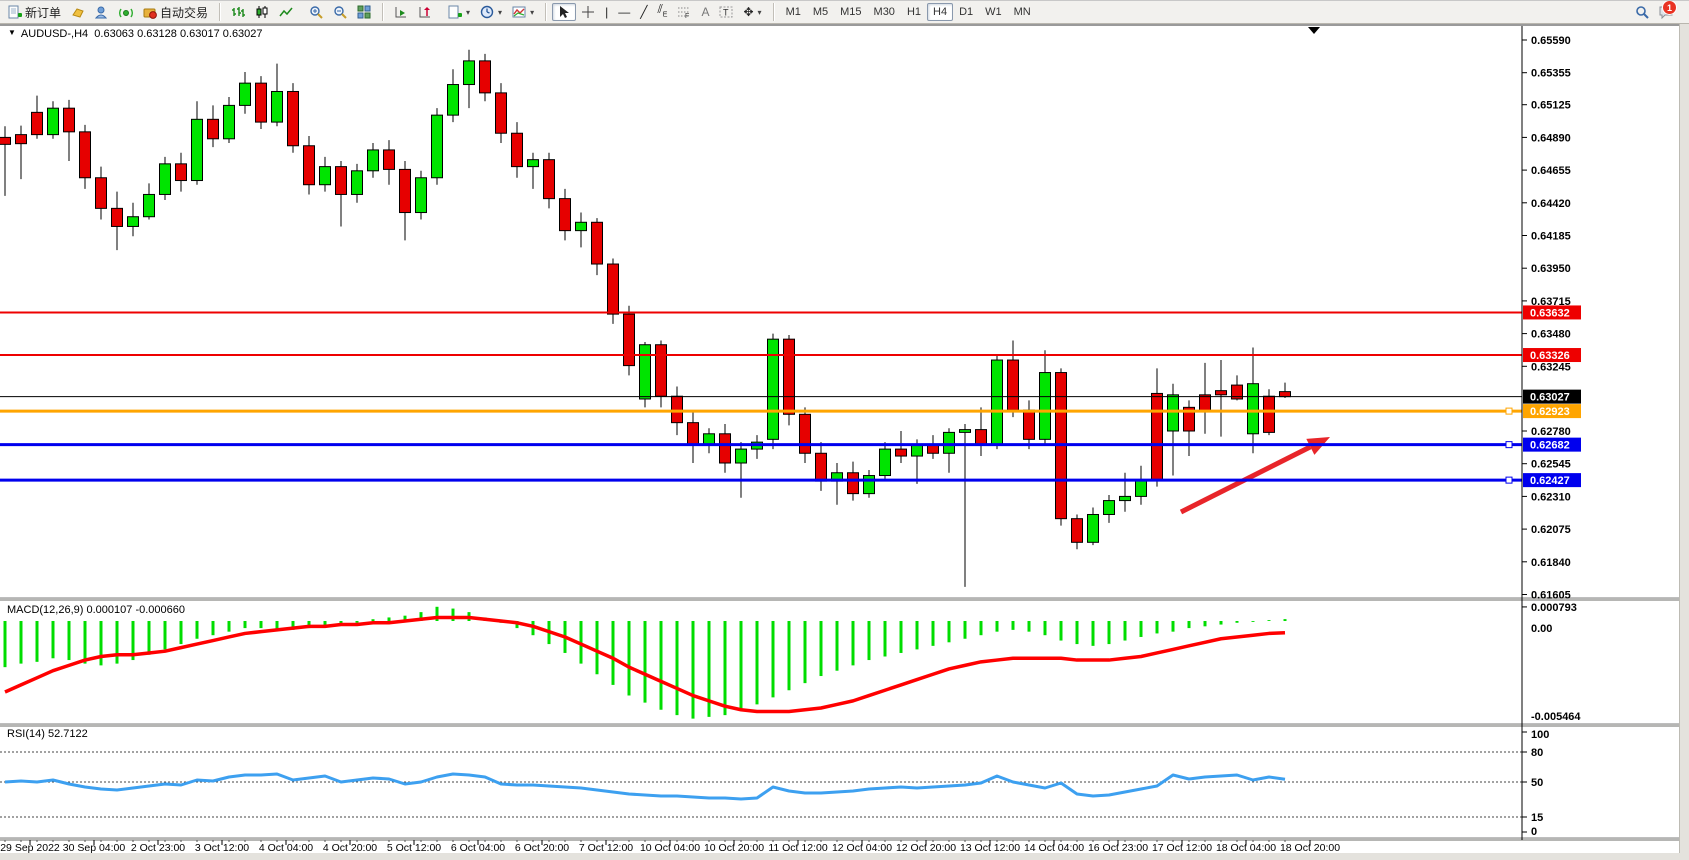 The width and height of the screenshot is (1689, 860). What do you see at coordinates (1551, 269) in the screenshot?
I see `svg-text: 0.63950` at bounding box center [1551, 269].